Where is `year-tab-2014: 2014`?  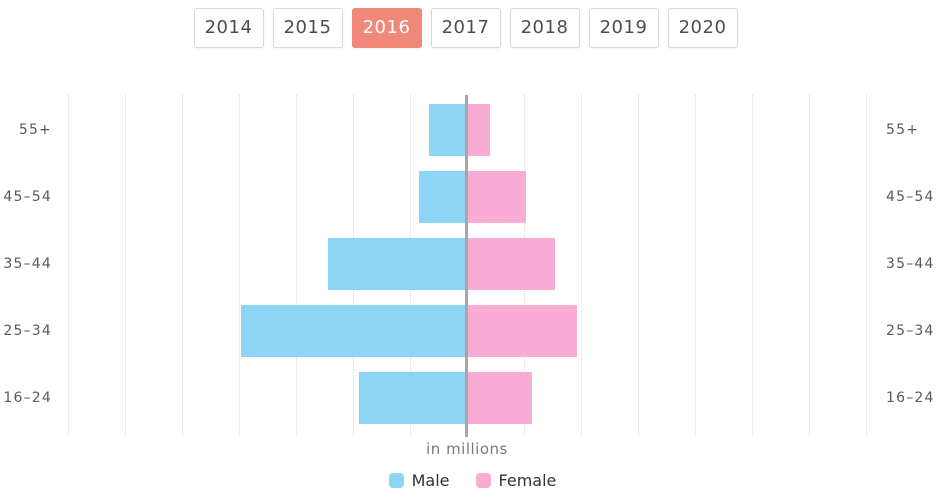 year-tab-2014: 2014 is located at coordinates (228, 28).